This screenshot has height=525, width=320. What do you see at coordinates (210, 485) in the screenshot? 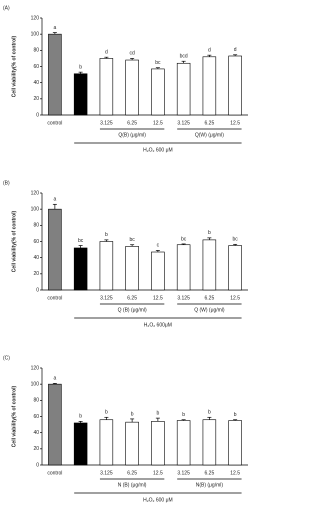
I see `group-label: N(B) (μg/ml)` at bounding box center [210, 485].